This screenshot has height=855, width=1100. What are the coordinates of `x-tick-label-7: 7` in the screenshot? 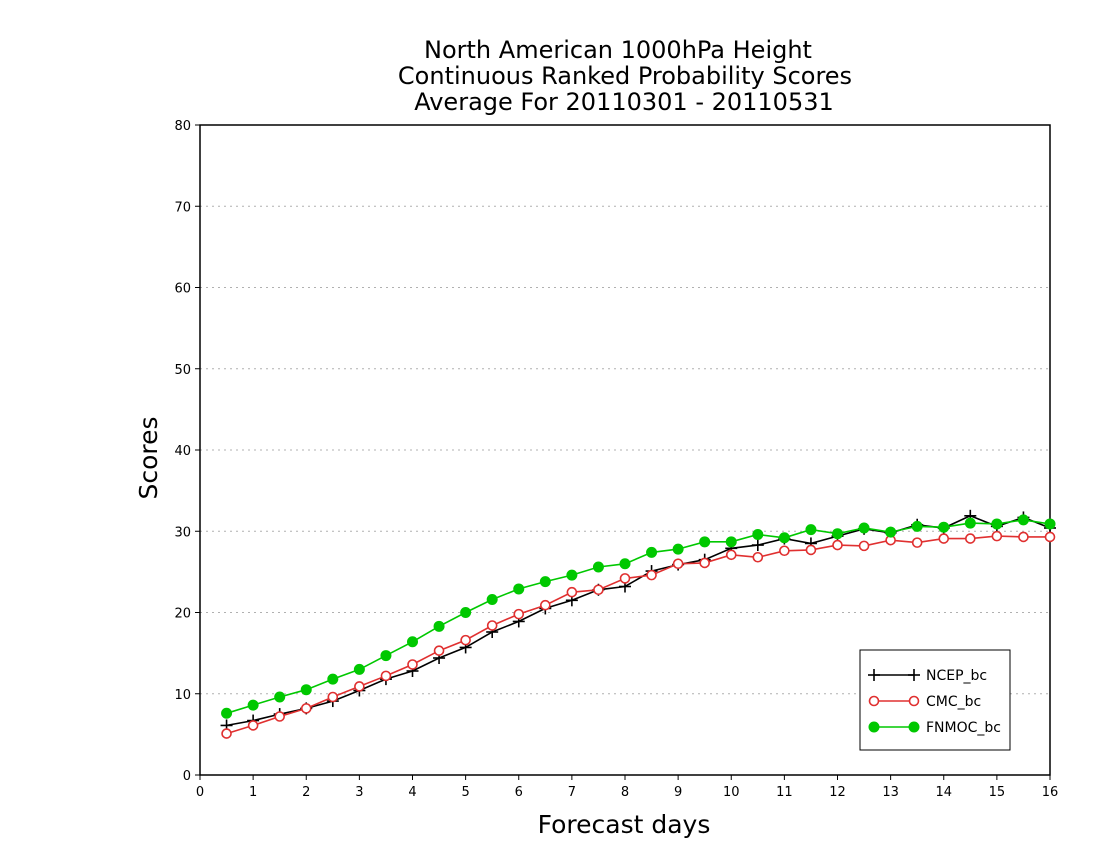 It's located at (572, 792).